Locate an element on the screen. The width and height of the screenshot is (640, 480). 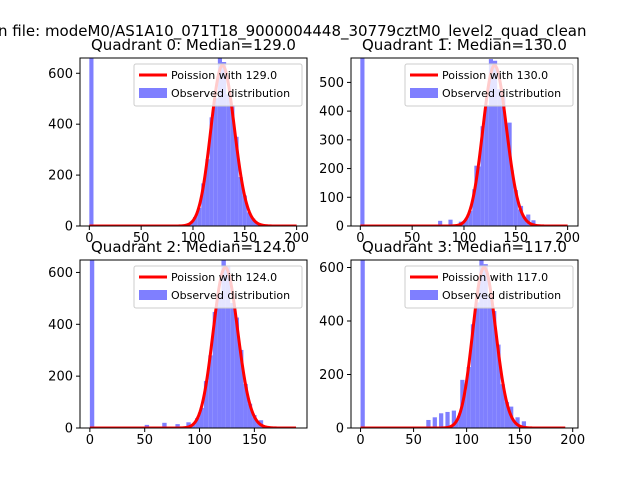
y-tick-label: 100 is located at coordinates (331, 198).